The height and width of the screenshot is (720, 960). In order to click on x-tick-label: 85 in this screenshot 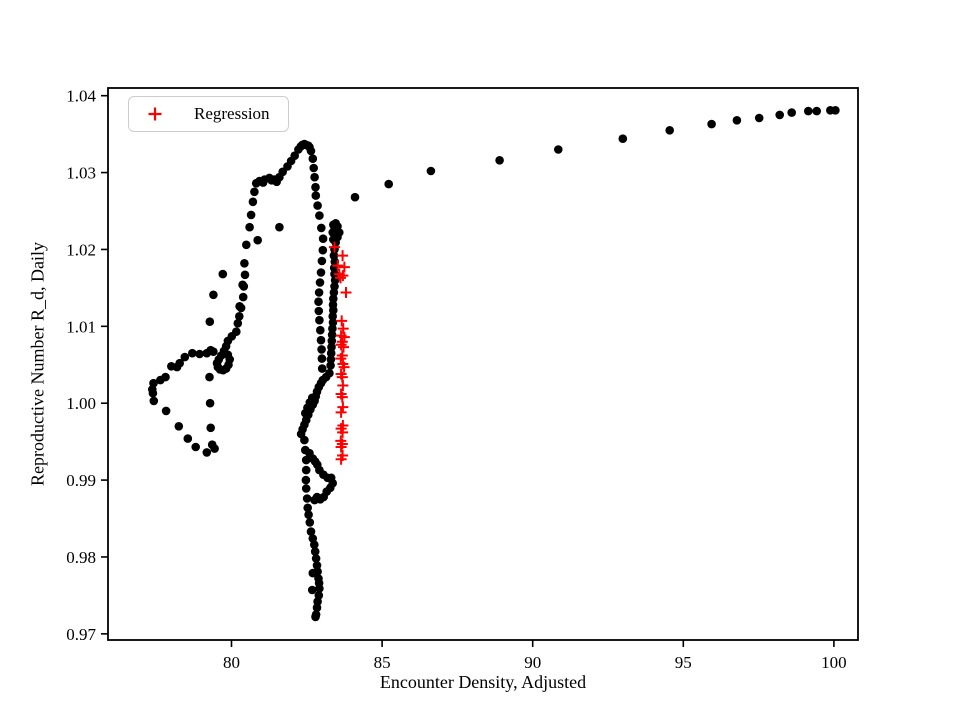, I will do `click(382, 662)`.